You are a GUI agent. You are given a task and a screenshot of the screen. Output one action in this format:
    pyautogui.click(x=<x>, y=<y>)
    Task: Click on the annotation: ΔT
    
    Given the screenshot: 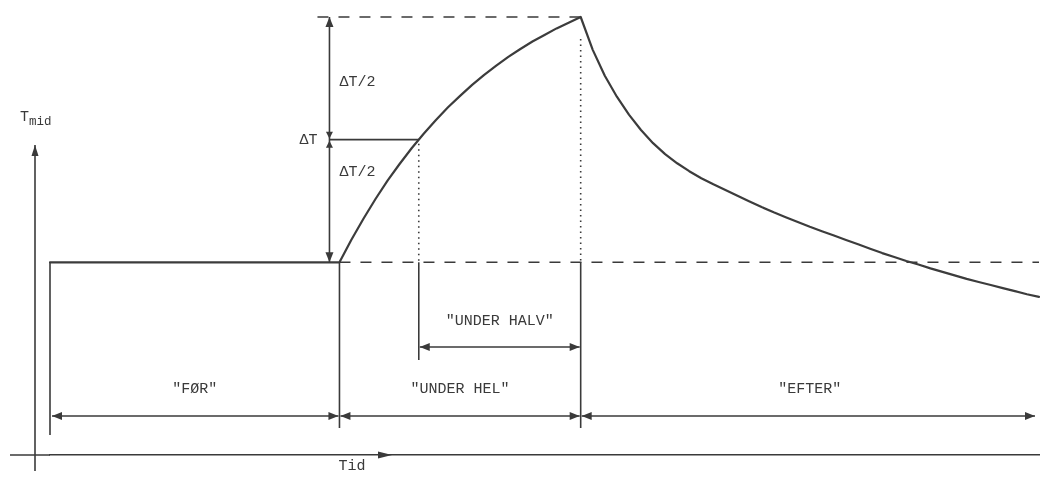 What is the action you would take?
    pyautogui.click(x=308, y=140)
    